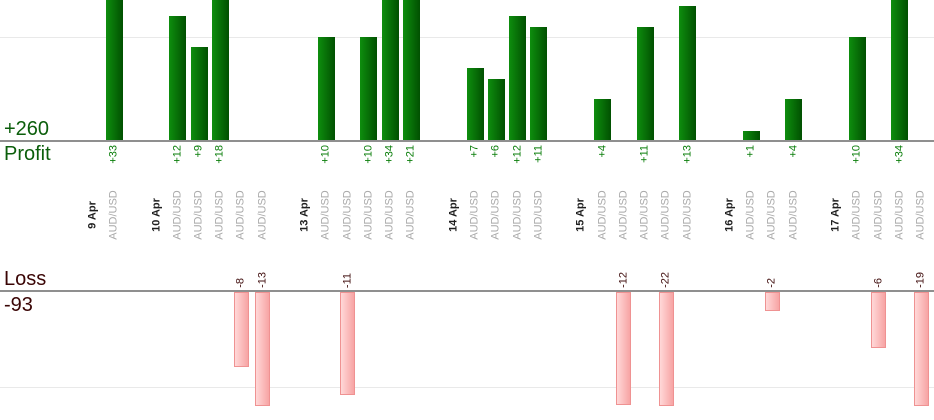 The width and height of the screenshot is (934, 420). Describe the element at coordinates (25, 279) in the screenshot. I see `loss-axis-title: Loss` at that location.